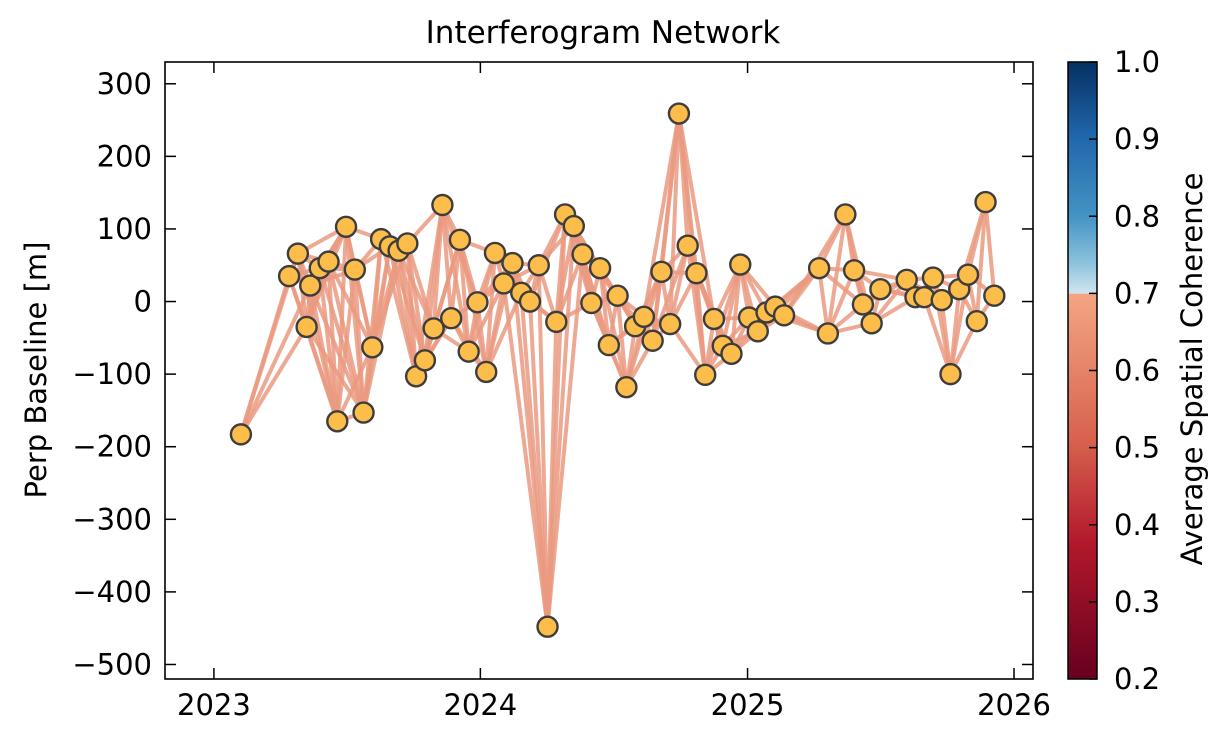  I want to click on y-tick-label: 100, so click(124, 229).